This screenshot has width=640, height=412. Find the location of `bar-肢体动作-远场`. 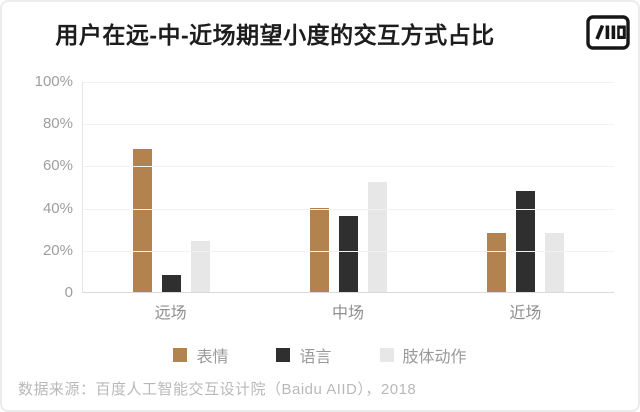

bar-肢体动作-远场 is located at coordinates (200, 266).